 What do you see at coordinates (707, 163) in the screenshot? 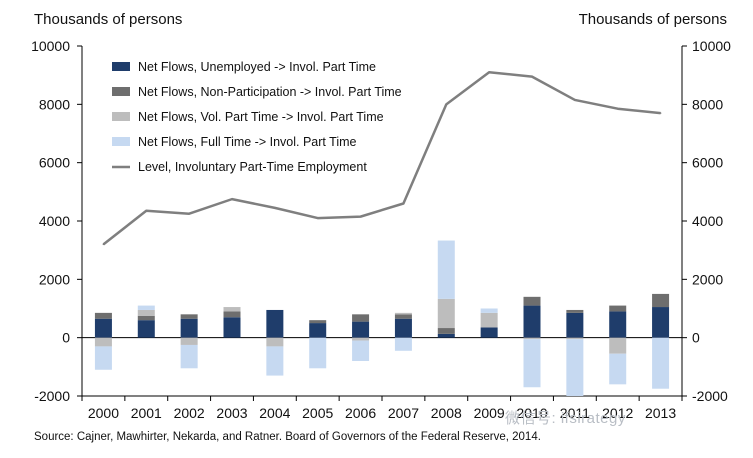
I see `right-tick-label: 6000` at bounding box center [707, 163].